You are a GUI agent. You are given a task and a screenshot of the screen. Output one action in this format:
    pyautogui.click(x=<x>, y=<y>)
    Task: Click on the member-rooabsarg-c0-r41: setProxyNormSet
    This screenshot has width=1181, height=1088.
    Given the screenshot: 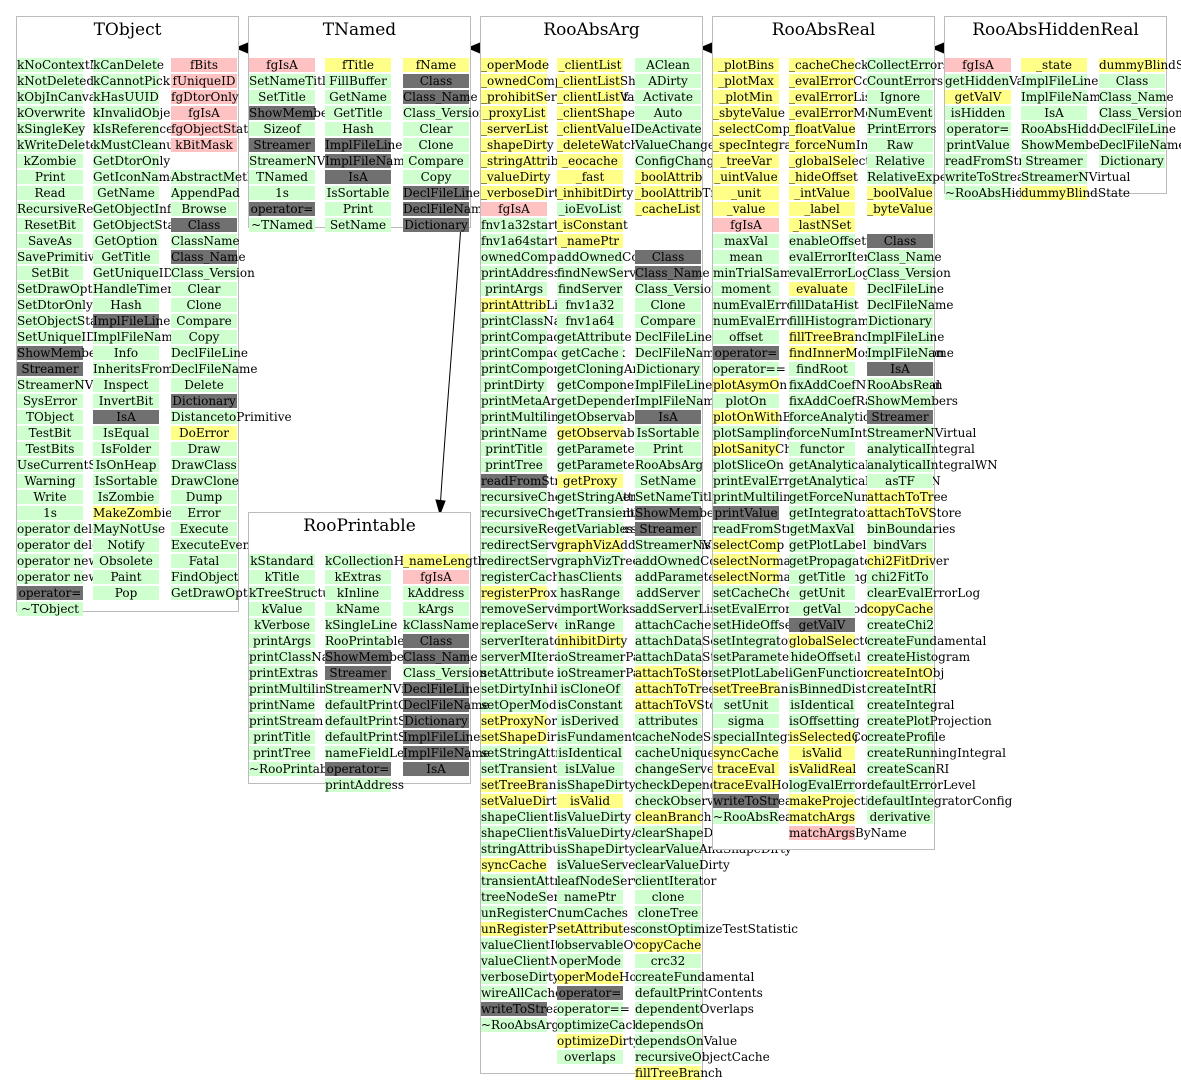 What is the action you would take?
    pyautogui.click(x=535, y=721)
    